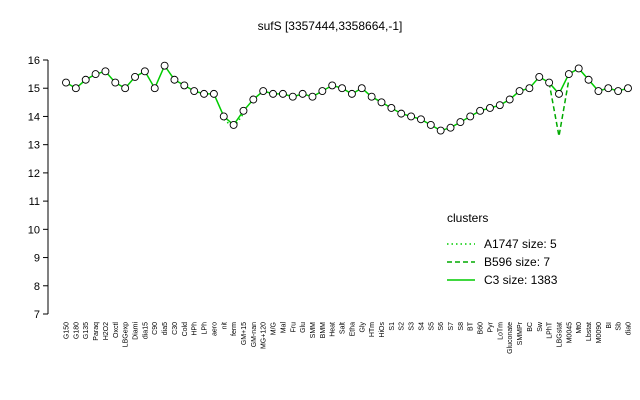 The image size is (640, 400). Describe the element at coordinates (165, 328) in the screenshot. I see `x-tick-label: dia5` at that location.